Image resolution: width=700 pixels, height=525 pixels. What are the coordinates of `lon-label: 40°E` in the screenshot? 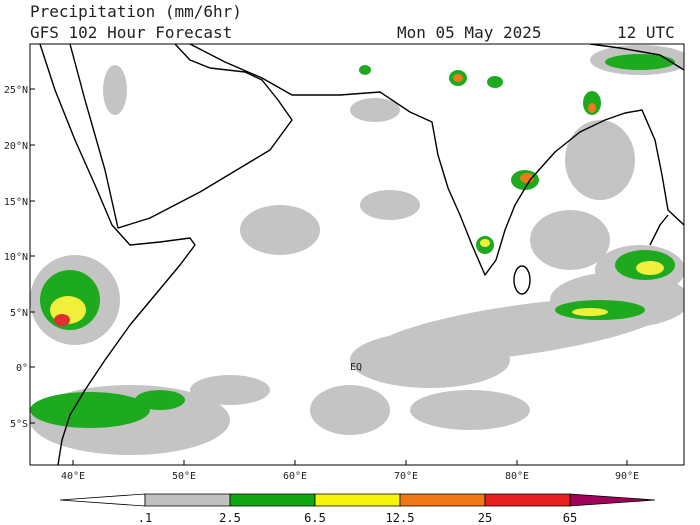 It's located at (73, 476).